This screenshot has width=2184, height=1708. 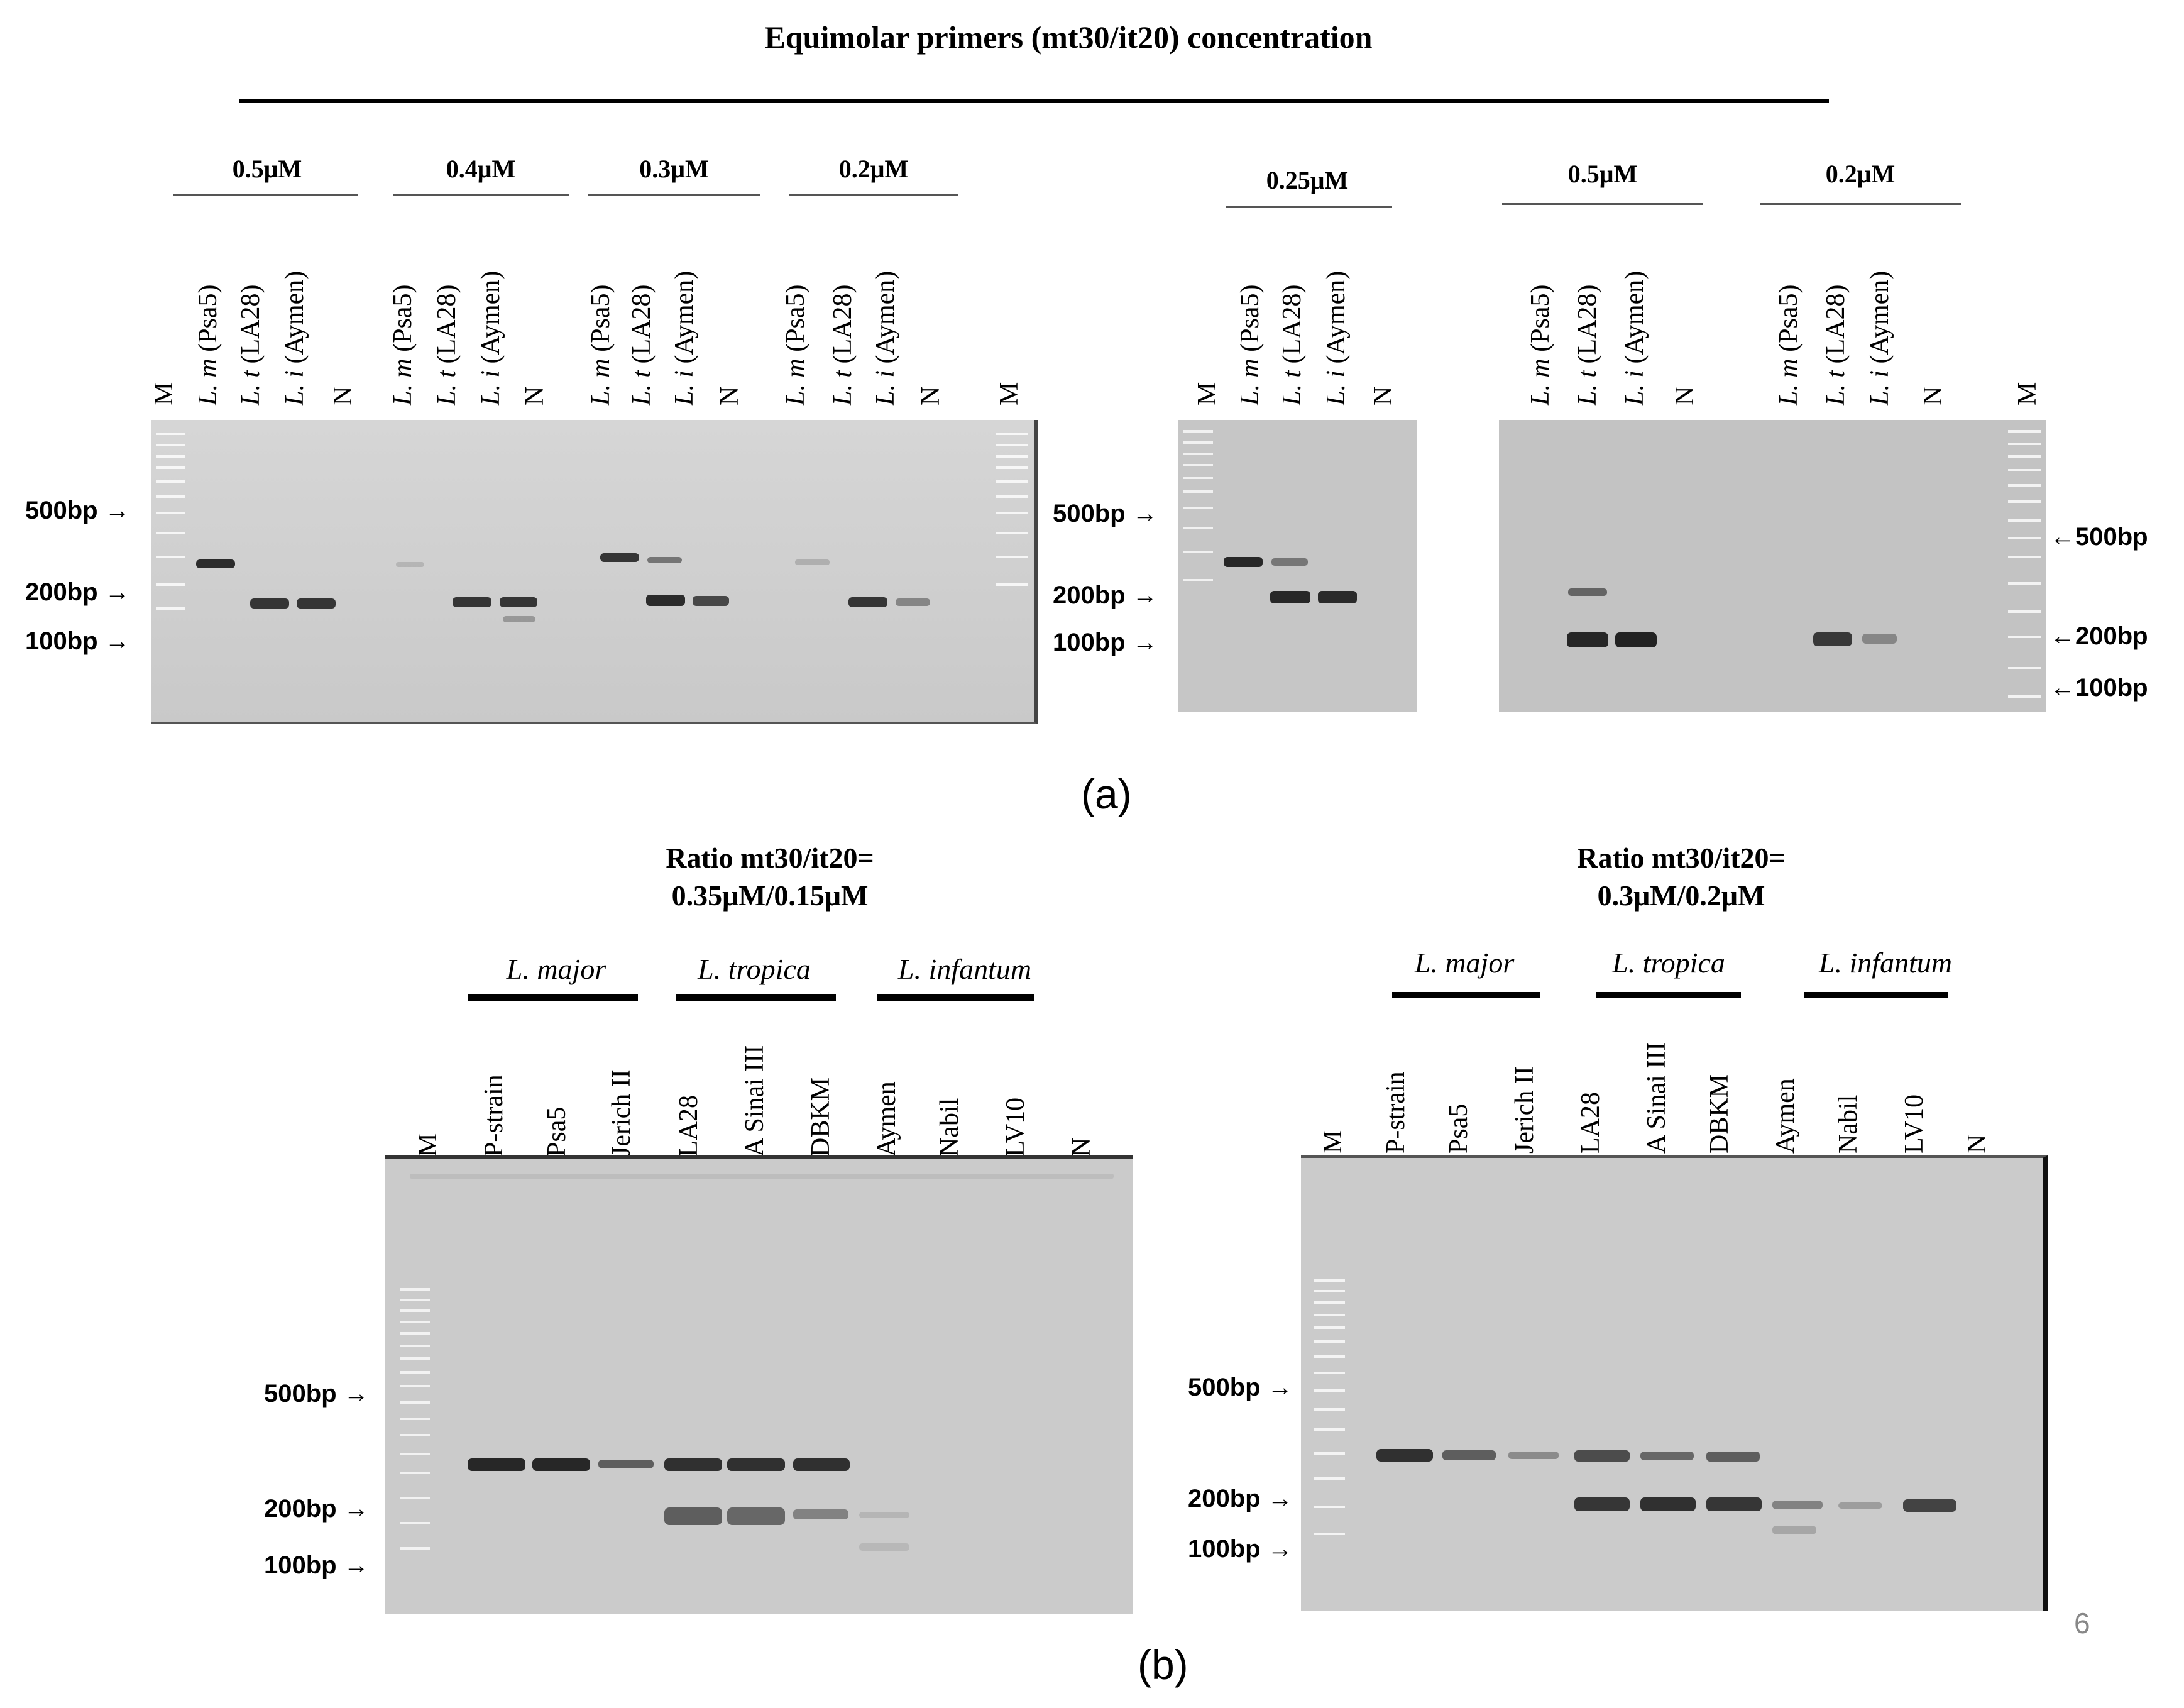 I want to click on gel3-marker-200: ←200bp, so click(x=2099, y=636).